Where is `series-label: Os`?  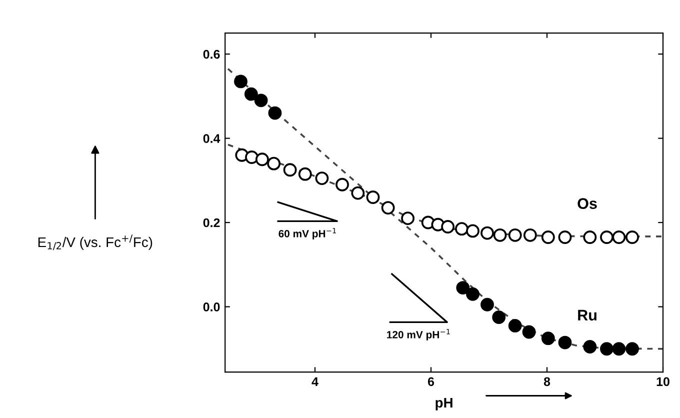
series-label: Os is located at coordinates (587, 203).